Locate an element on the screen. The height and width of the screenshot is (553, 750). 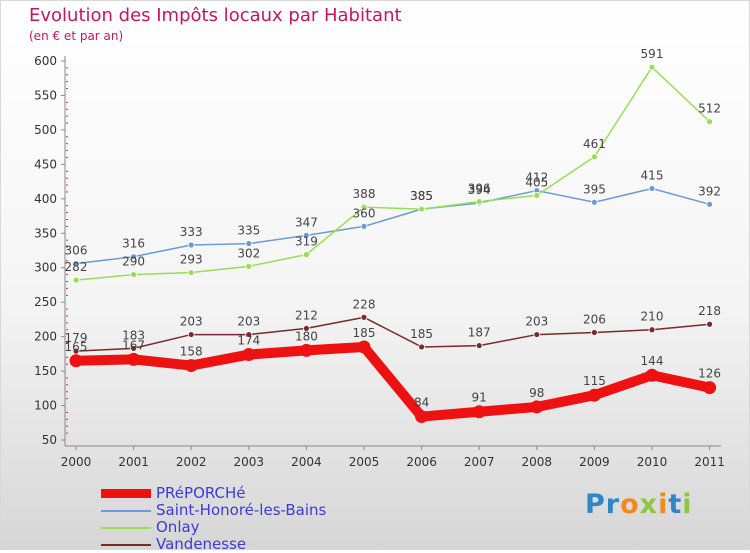
data-label: 333 is located at coordinates (191, 232).